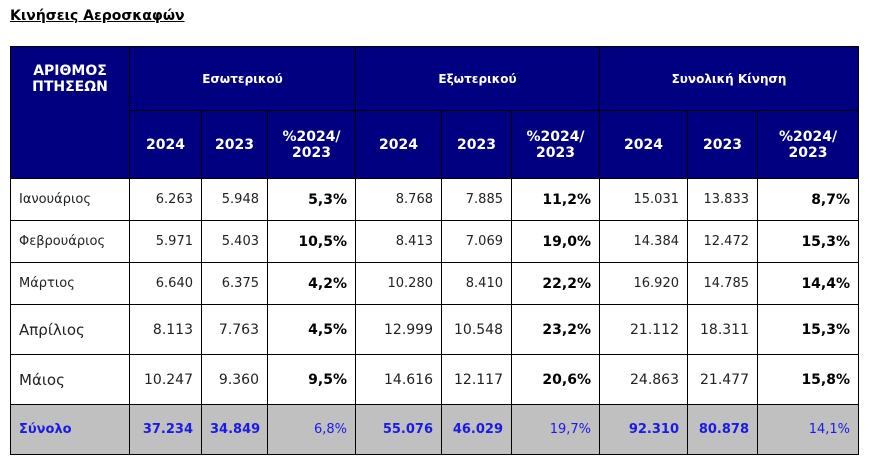  Describe the element at coordinates (234, 379) in the screenshot. I see `cell-value: 9.360` at that location.